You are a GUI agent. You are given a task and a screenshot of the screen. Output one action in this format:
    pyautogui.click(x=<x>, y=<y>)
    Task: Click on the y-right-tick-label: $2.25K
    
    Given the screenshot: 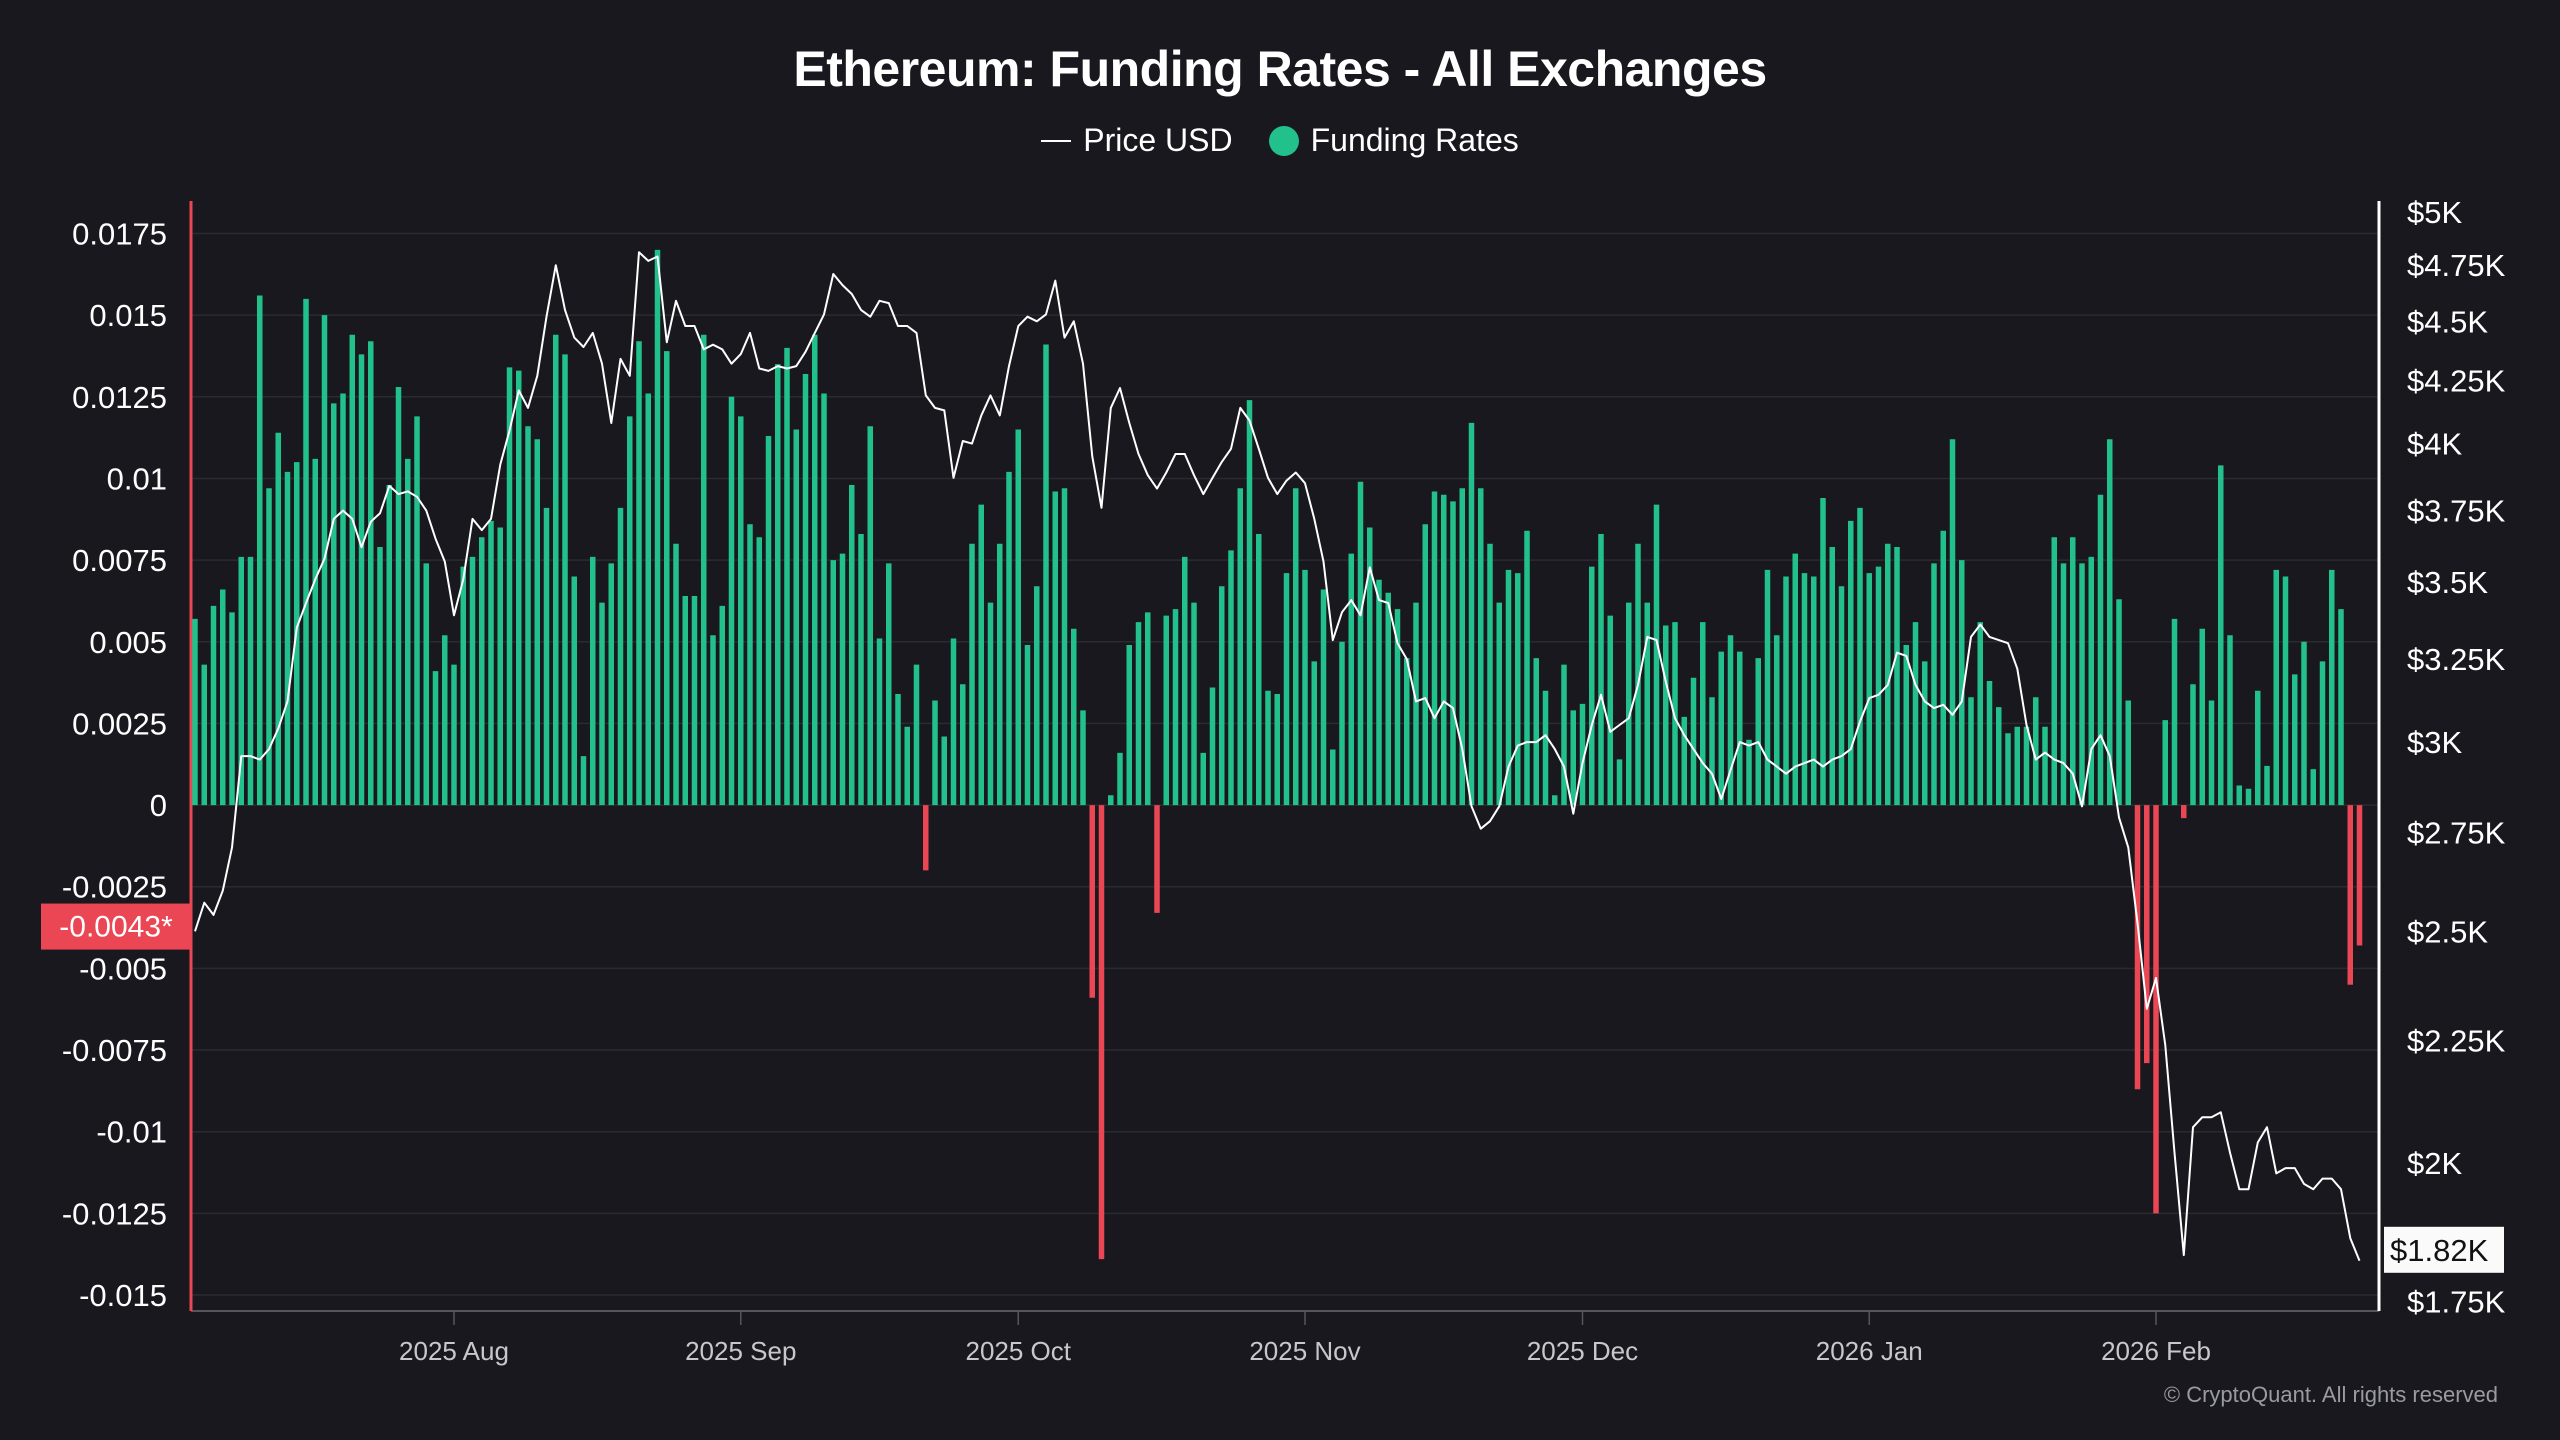 What is the action you would take?
    pyautogui.click(x=2456, y=1041)
    